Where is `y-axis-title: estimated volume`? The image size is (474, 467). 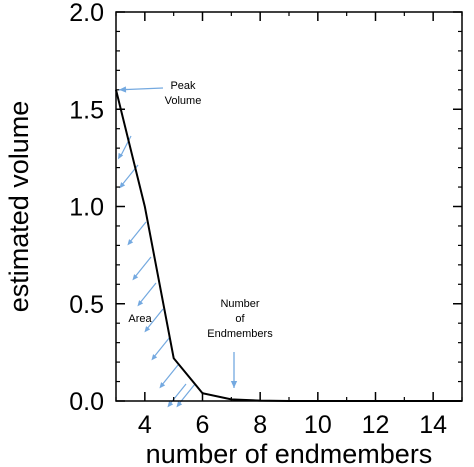 y-axis-title: estimated volume is located at coordinates (19, 207).